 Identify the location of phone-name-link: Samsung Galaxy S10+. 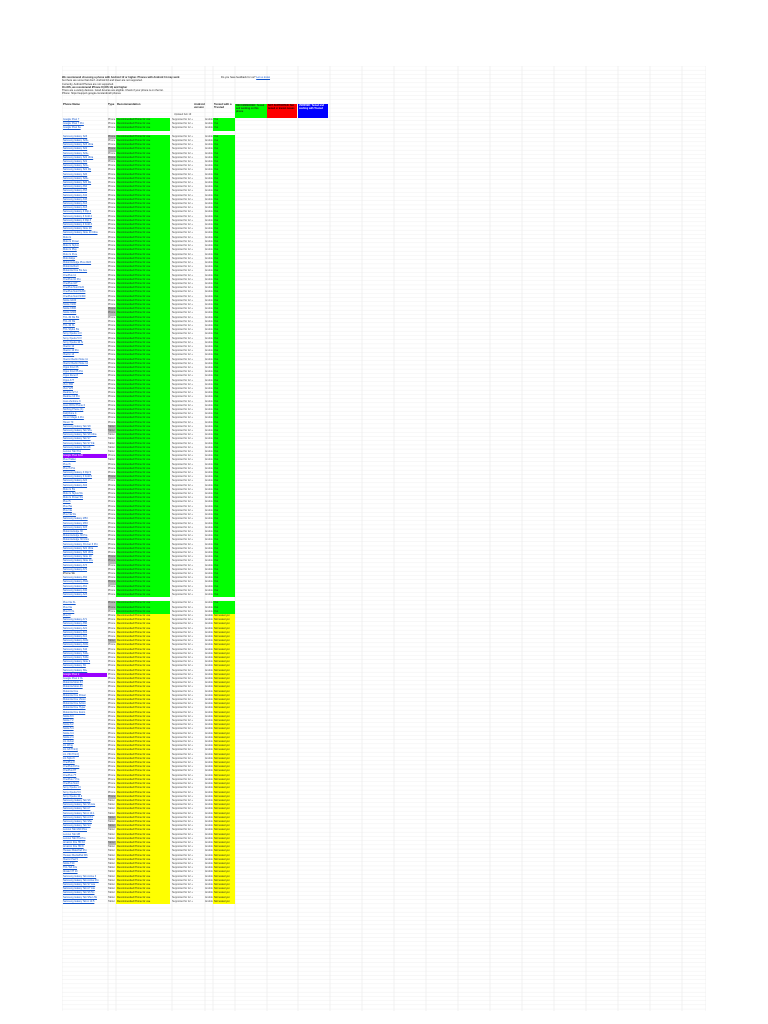
(76, 653).